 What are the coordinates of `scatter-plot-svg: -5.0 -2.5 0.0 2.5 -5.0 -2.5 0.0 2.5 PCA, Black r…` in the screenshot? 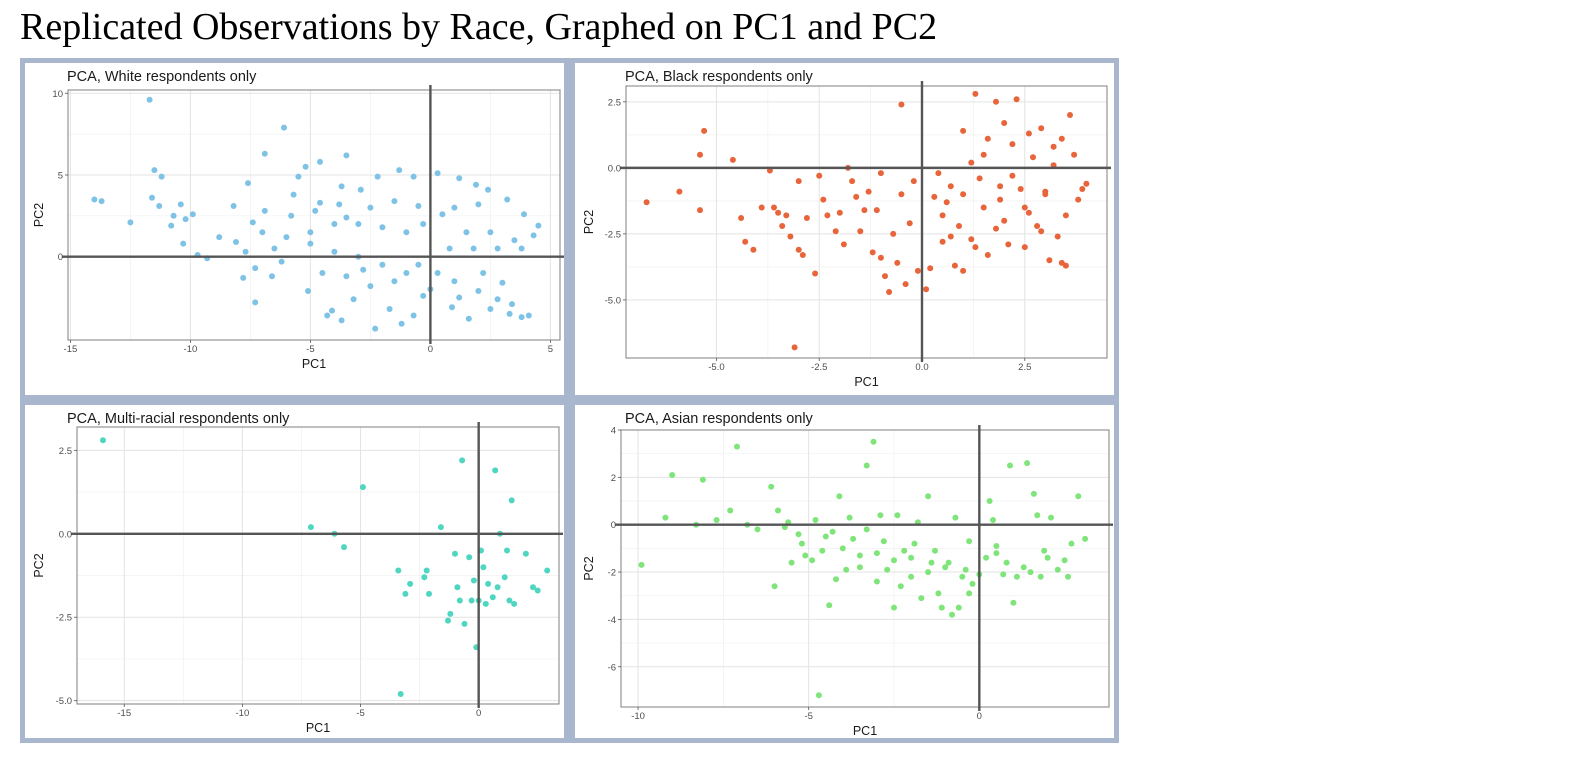 It's located at (846, 229).